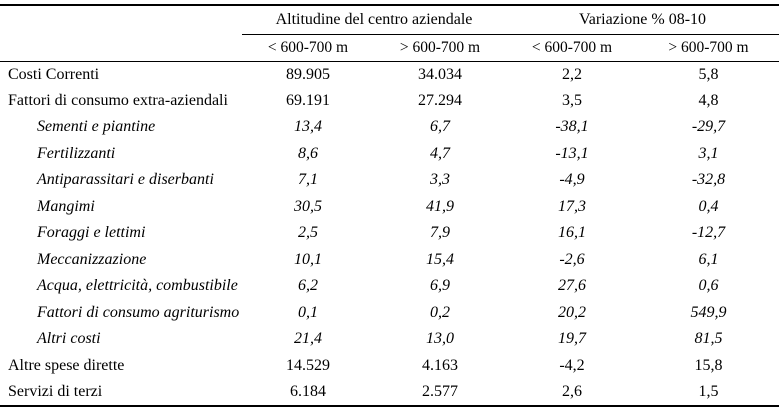  I want to click on row-value: 16,1, so click(572, 233).